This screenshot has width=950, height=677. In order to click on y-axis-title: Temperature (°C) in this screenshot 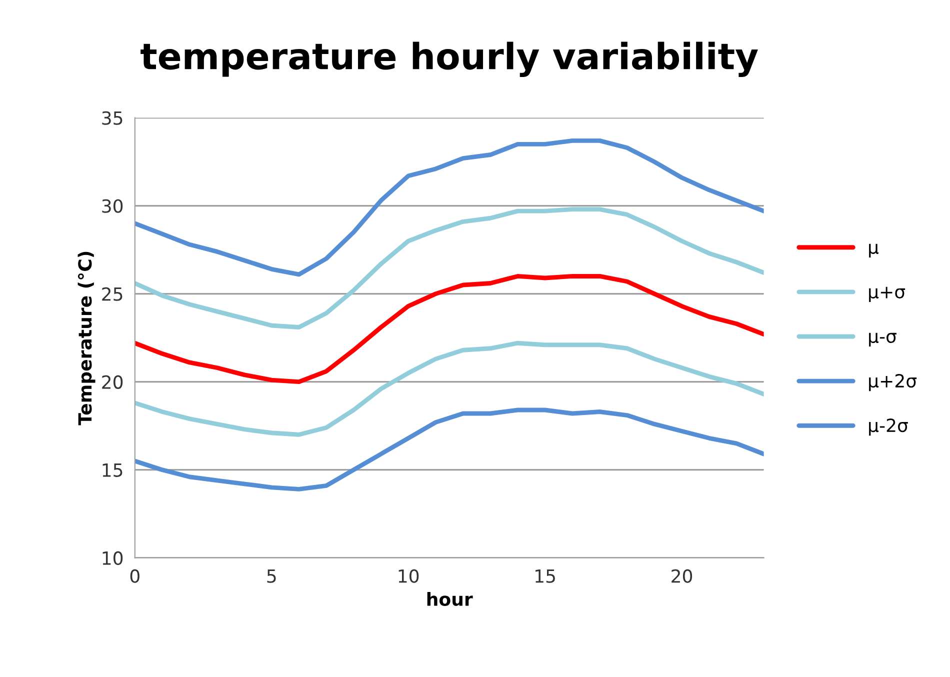, I will do `click(87, 339)`.